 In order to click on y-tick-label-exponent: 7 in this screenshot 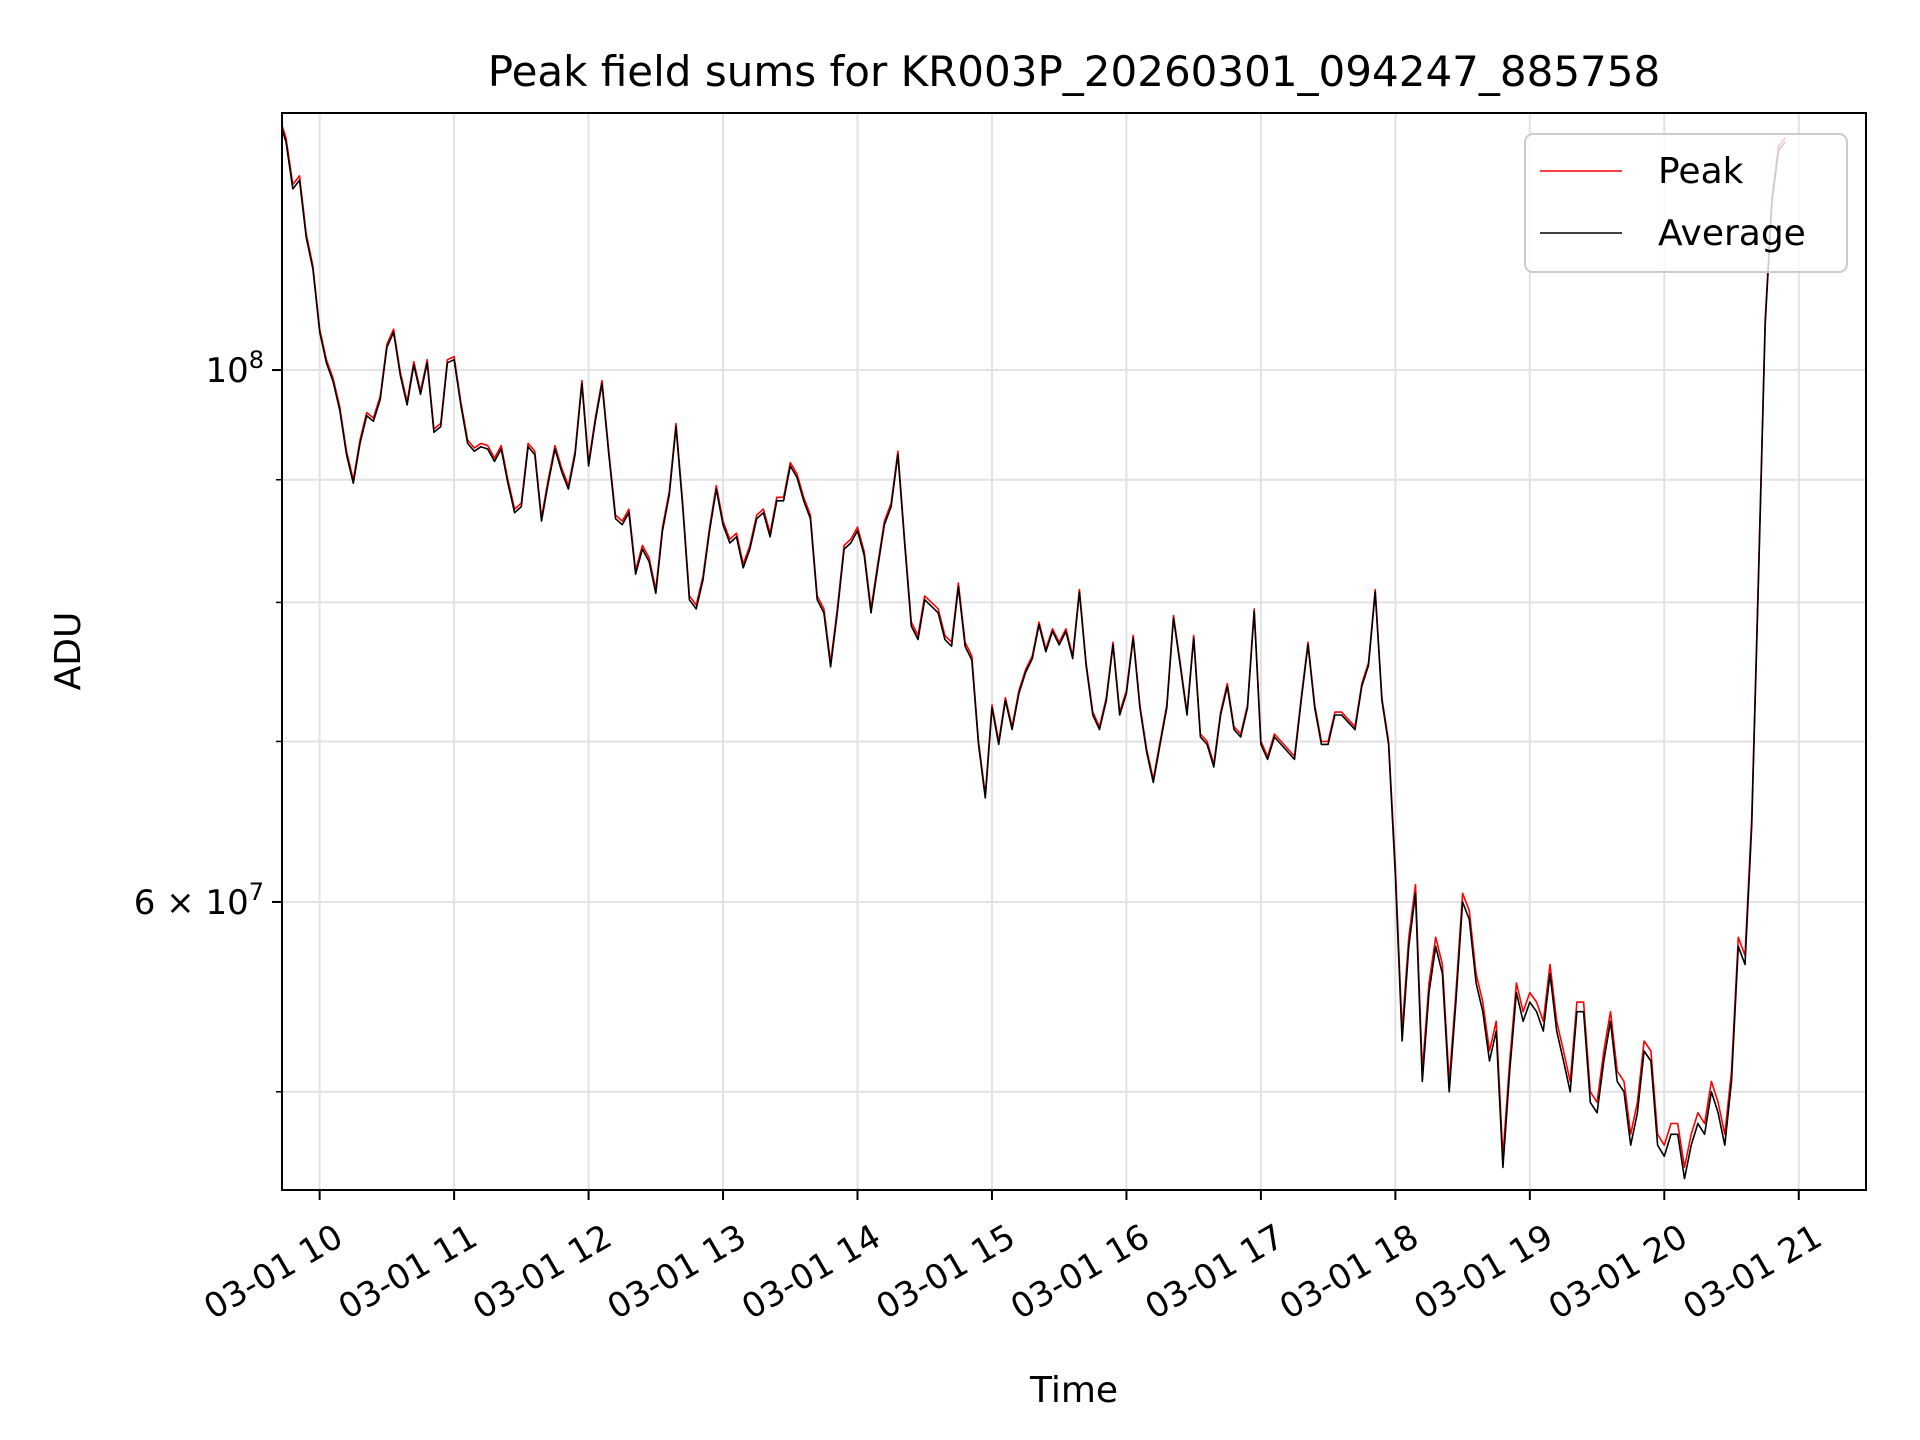, I will do `click(256, 892)`.